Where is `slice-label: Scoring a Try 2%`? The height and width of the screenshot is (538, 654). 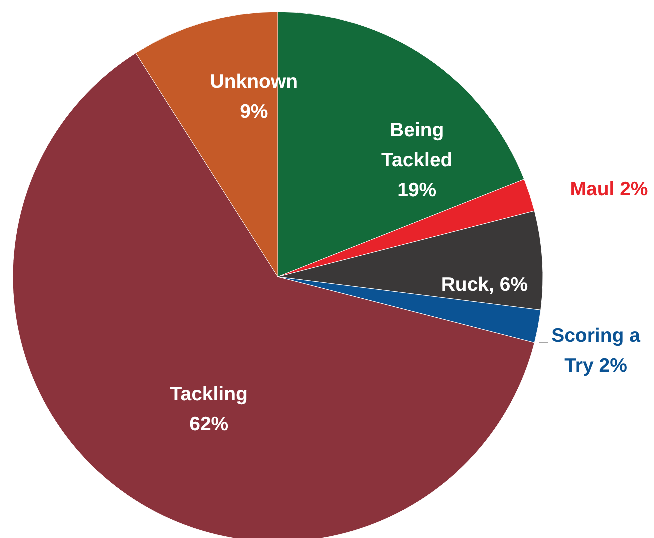 slice-label: Scoring a Try 2% is located at coordinates (596, 351).